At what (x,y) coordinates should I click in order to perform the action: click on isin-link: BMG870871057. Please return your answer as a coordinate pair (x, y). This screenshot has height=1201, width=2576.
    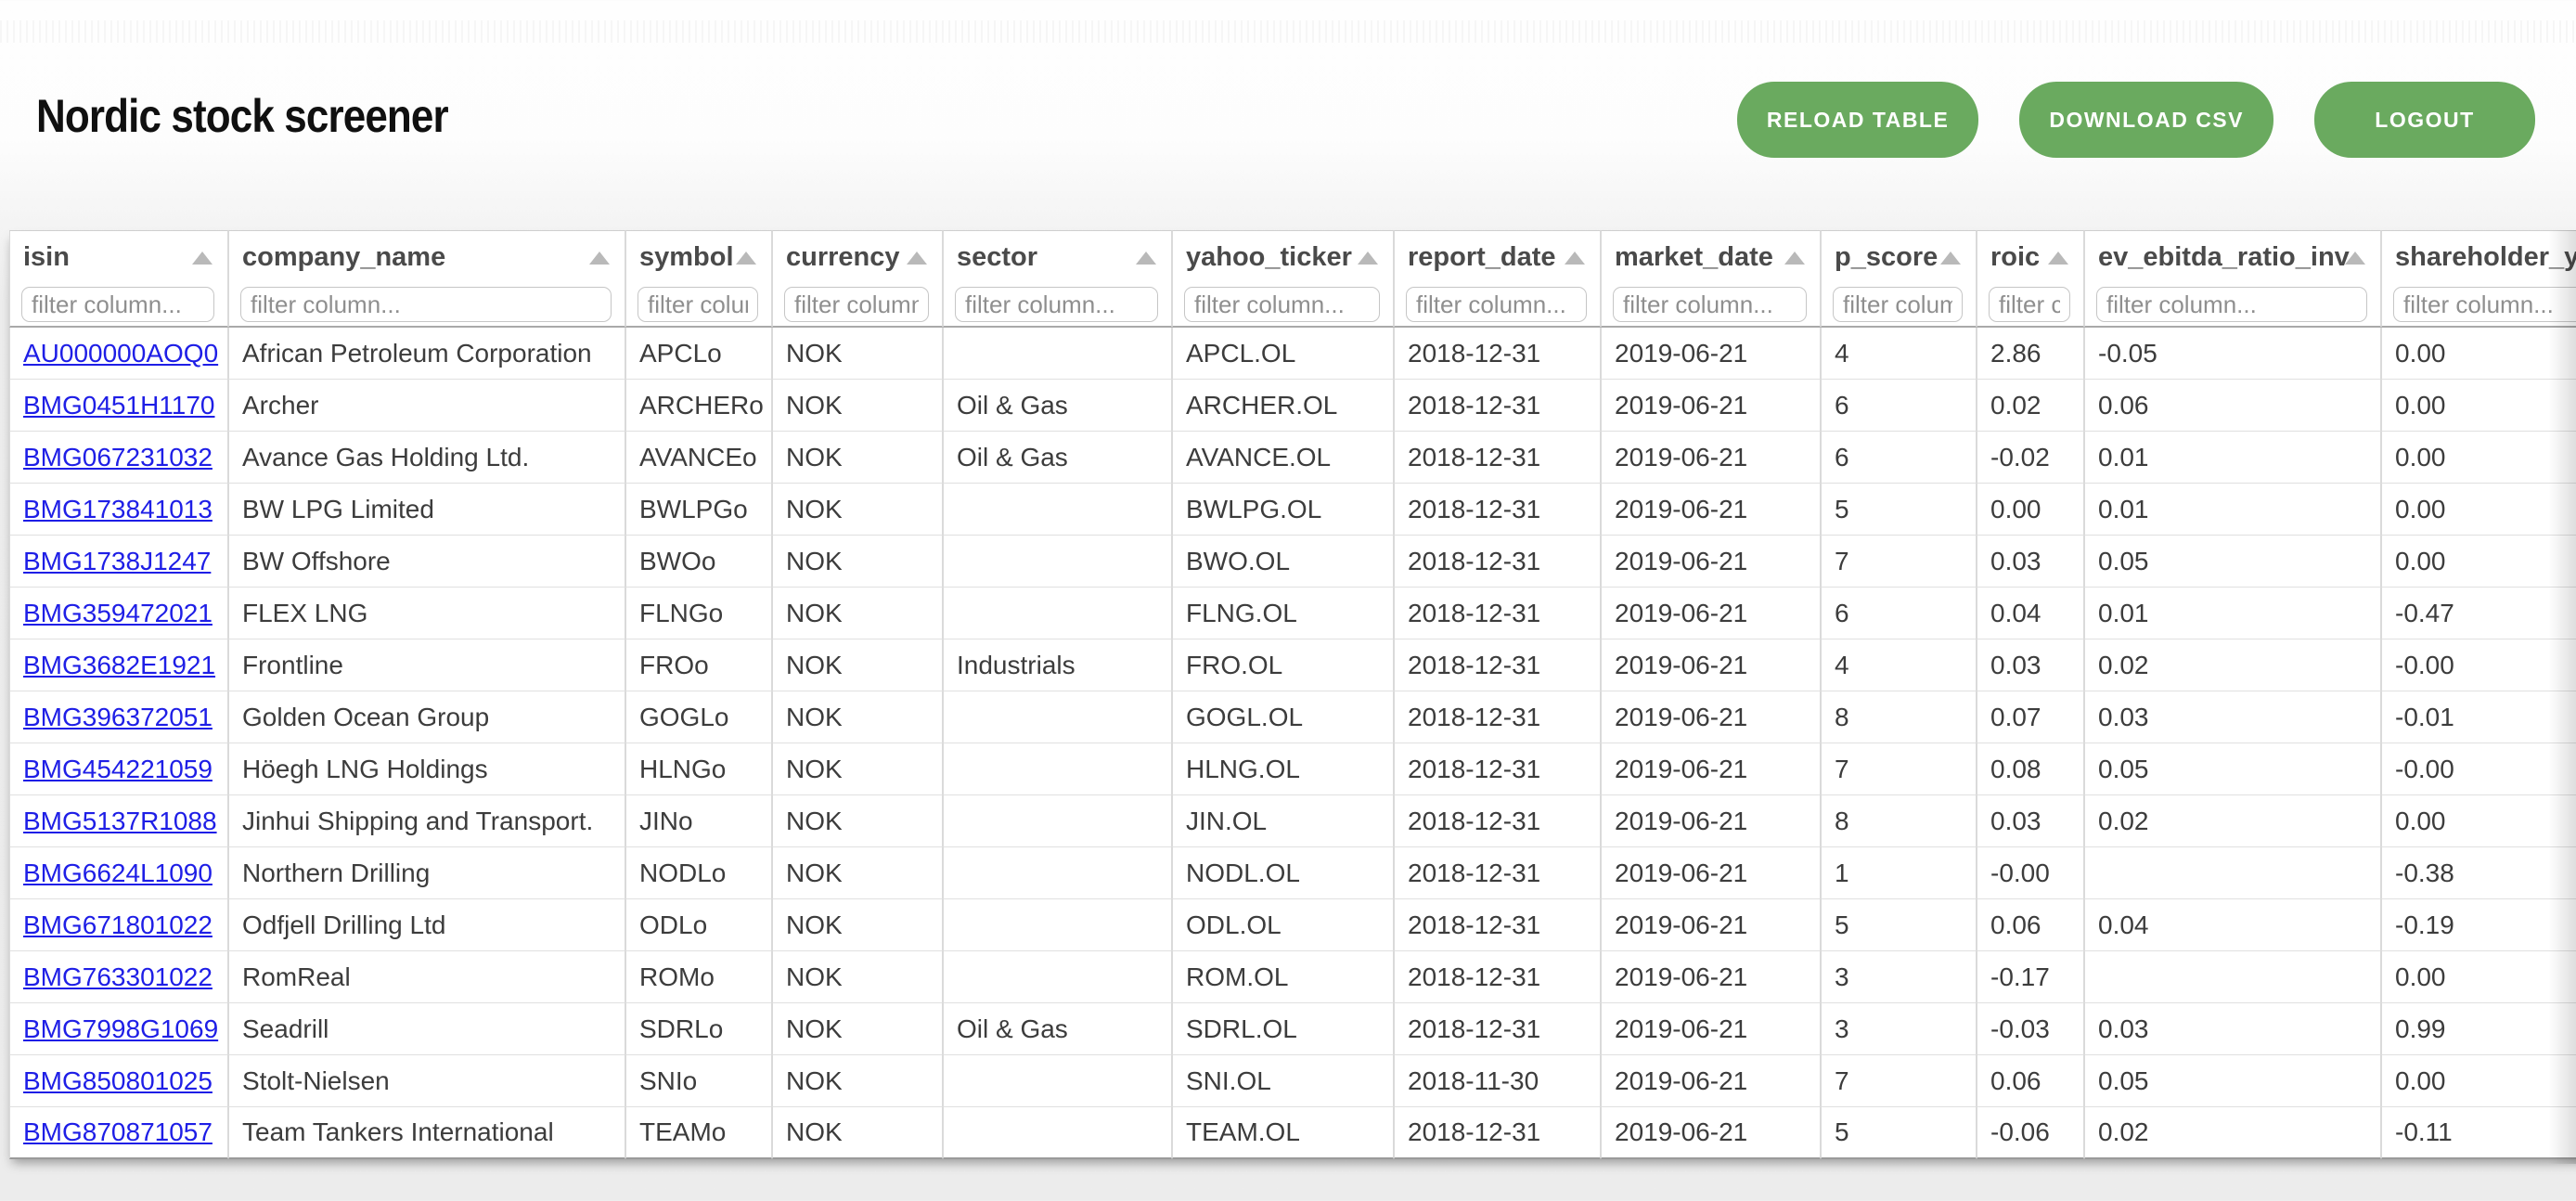
    Looking at the image, I should click on (118, 1132).